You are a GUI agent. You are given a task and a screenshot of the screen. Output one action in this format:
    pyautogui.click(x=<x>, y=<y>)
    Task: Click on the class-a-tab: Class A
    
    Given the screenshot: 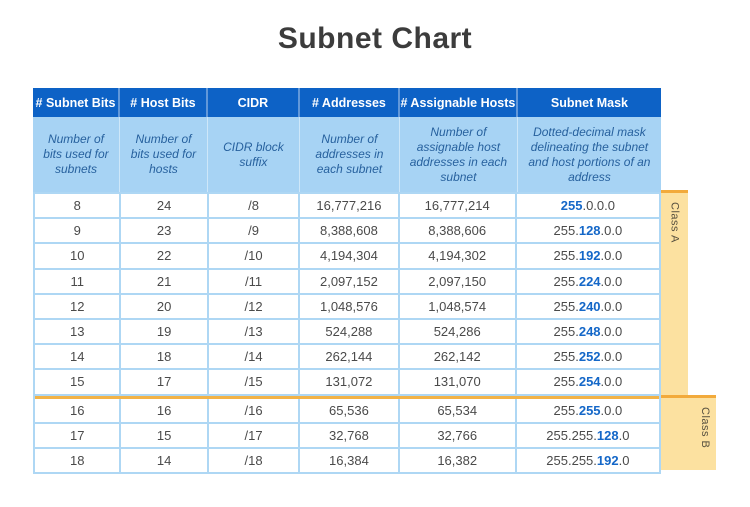 What is the action you would take?
    pyautogui.click(x=674, y=292)
    